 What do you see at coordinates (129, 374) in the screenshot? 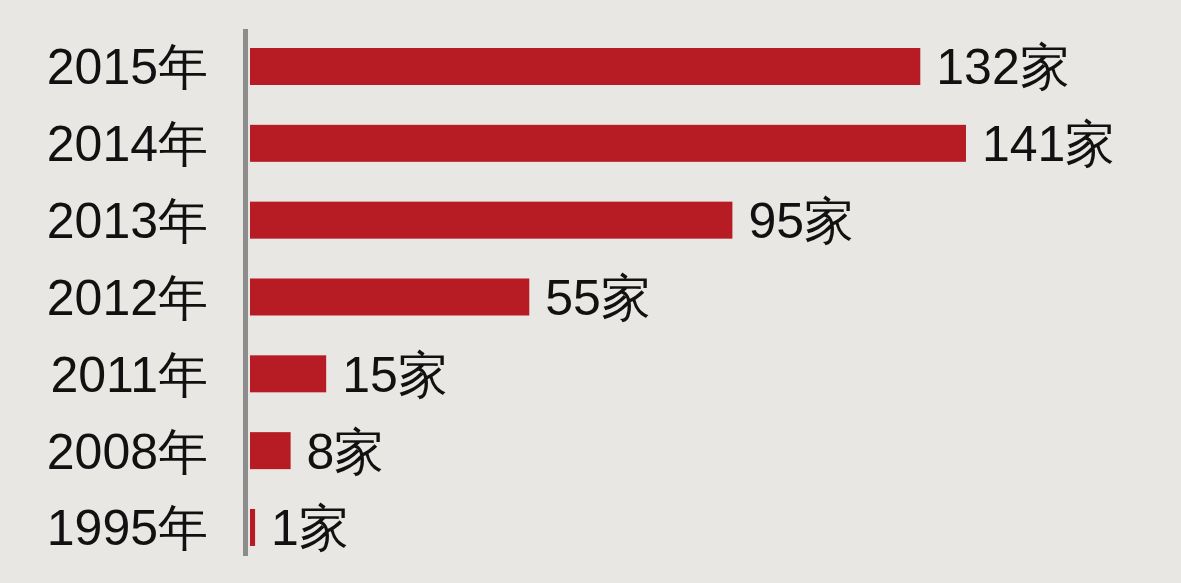
I see `category-label: 2011年` at bounding box center [129, 374].